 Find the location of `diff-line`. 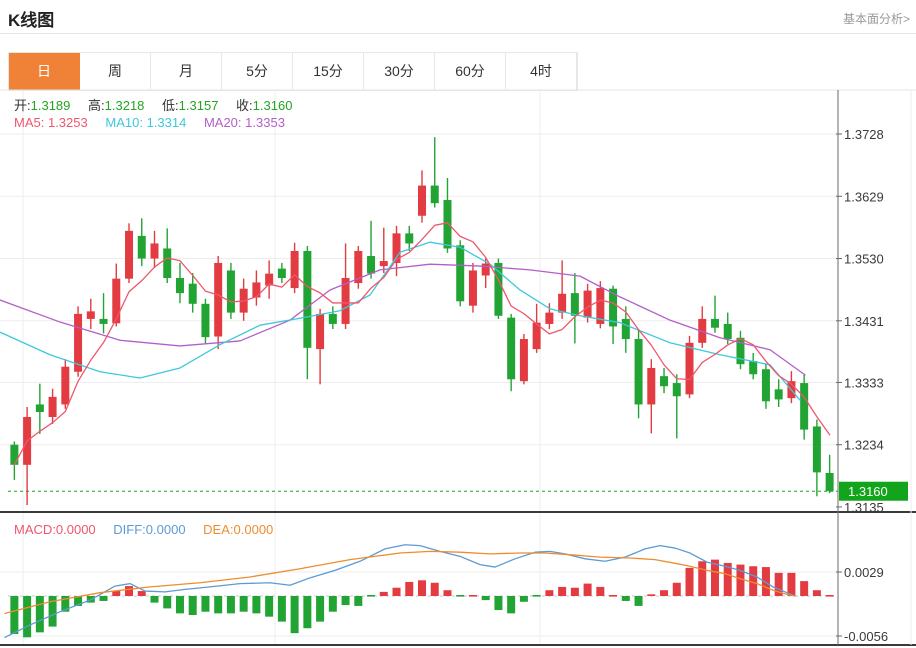

diff-line is located at coordinates (400, 591).